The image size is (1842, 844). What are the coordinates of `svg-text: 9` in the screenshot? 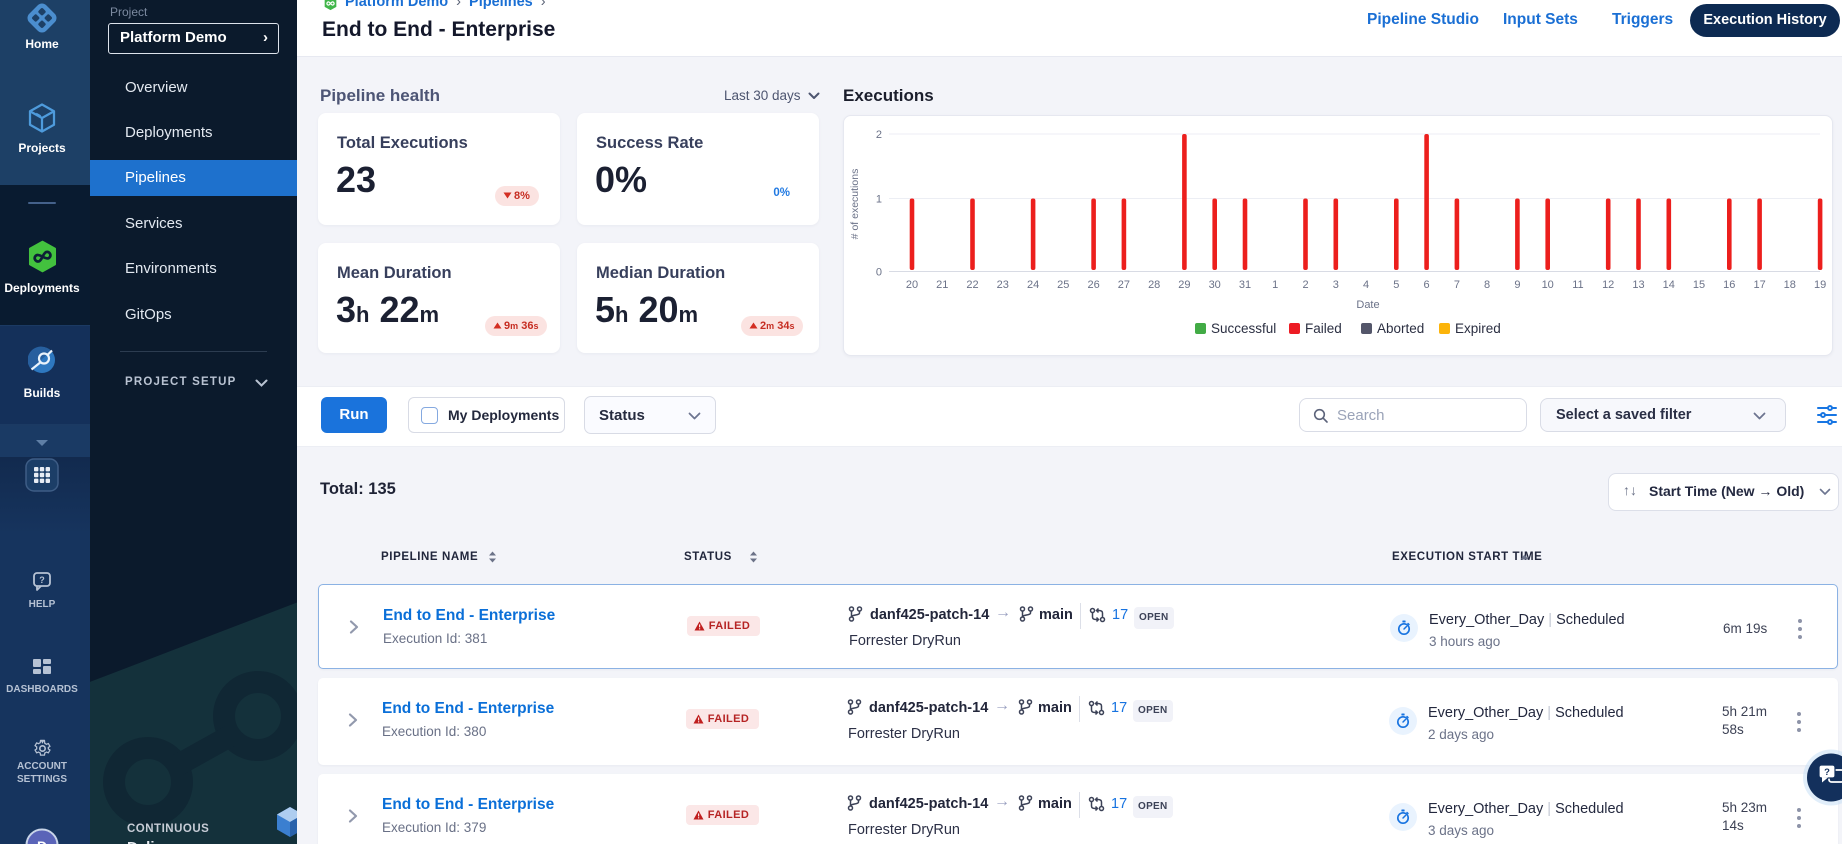 It's located at (1517, 285).